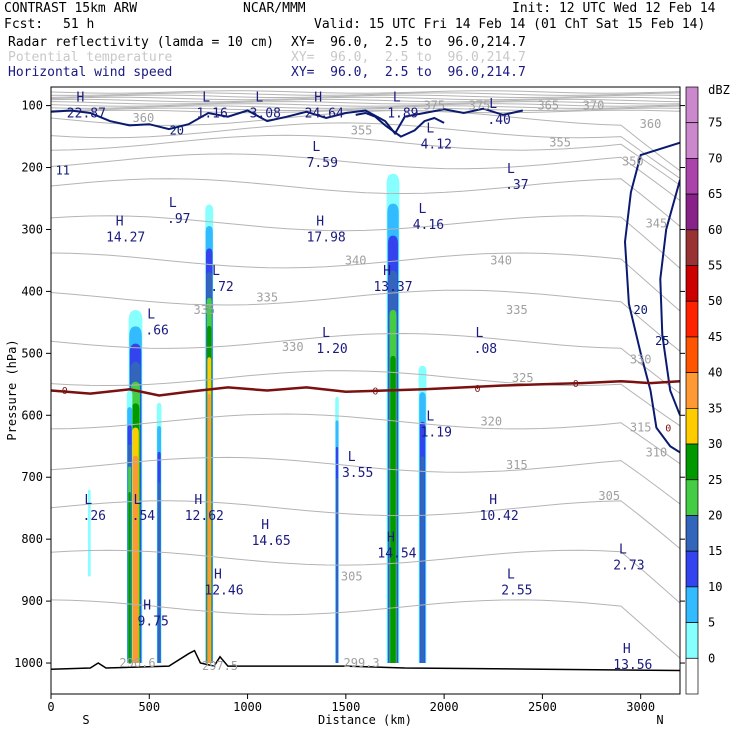  Describe the element at coordinates (397, 98) in the screenshot. I see `extremum-kind-4: L` at that location.